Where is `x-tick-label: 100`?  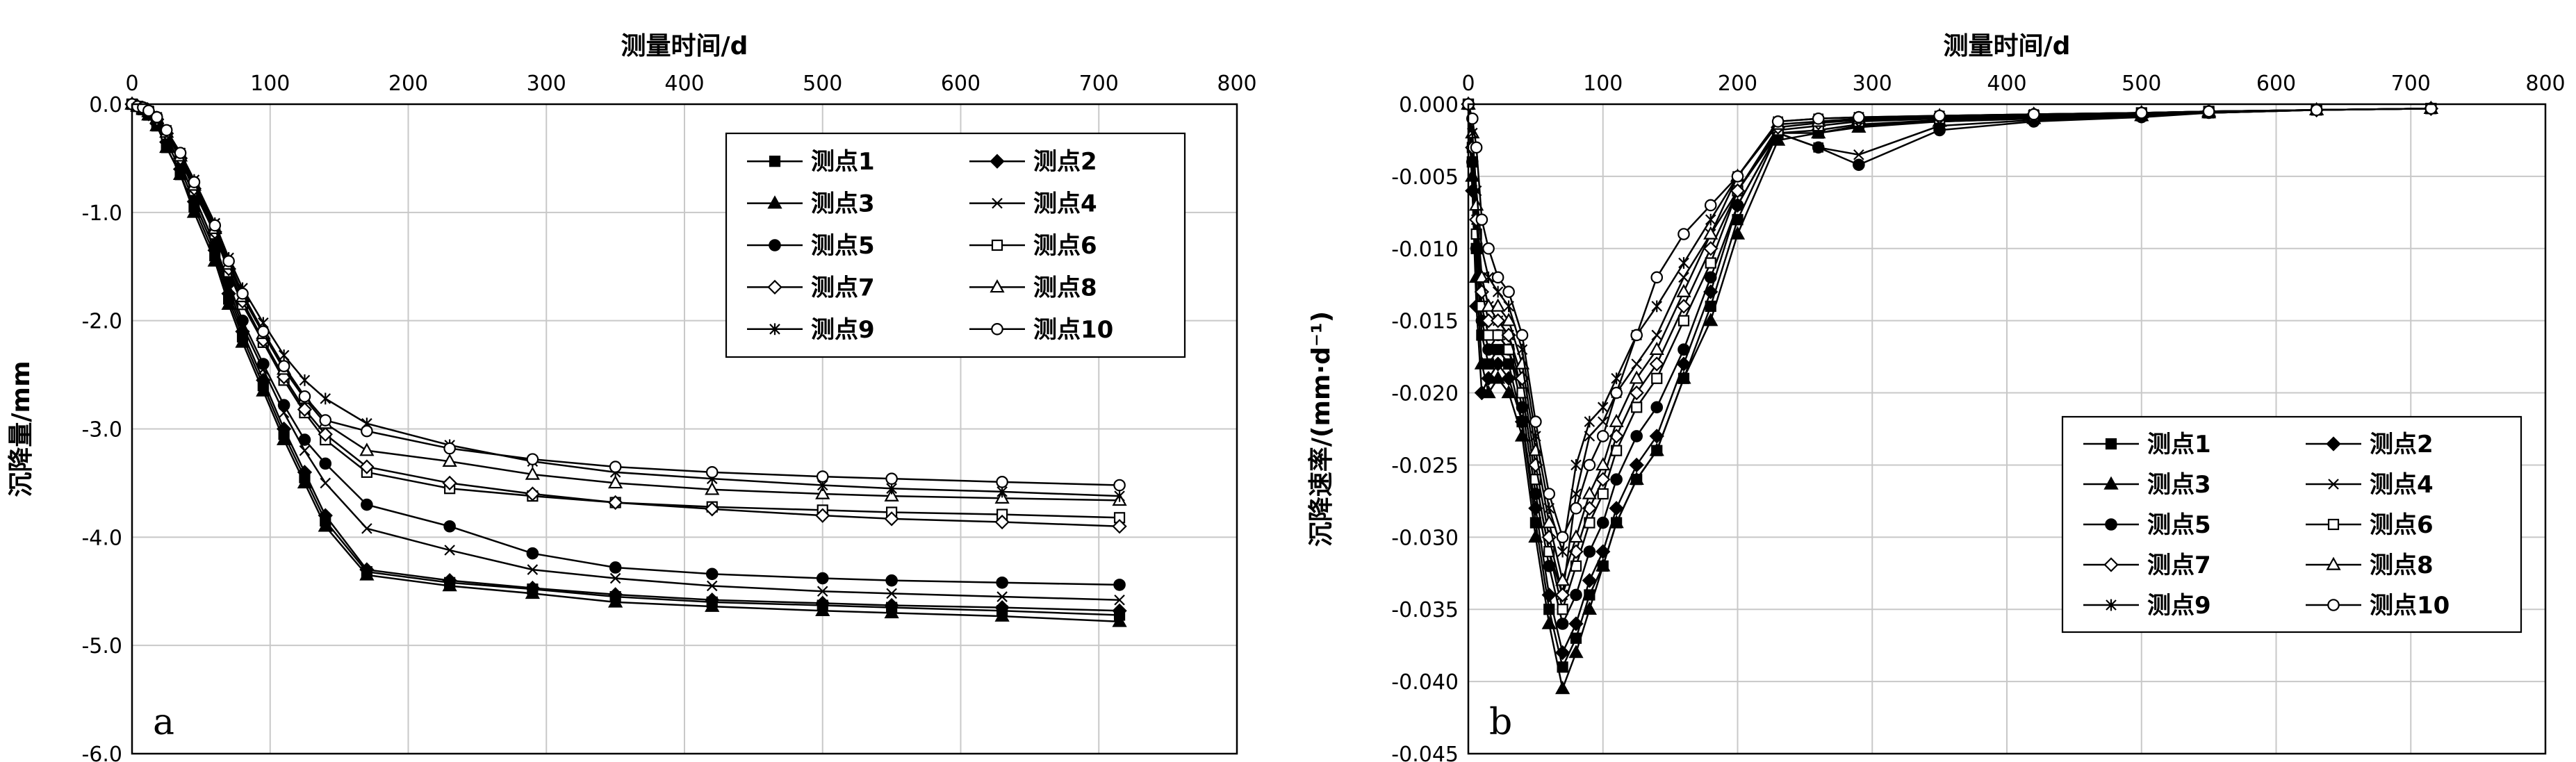
x-tick-label: 100 is located at coordinates (270, 84).